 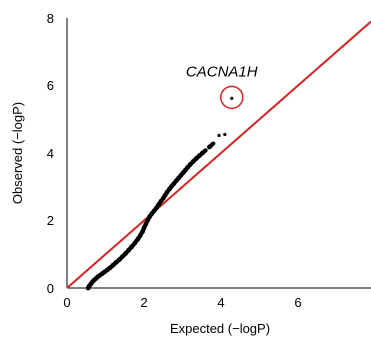 I want to click on annotation-point, so click(x=232, y=98).